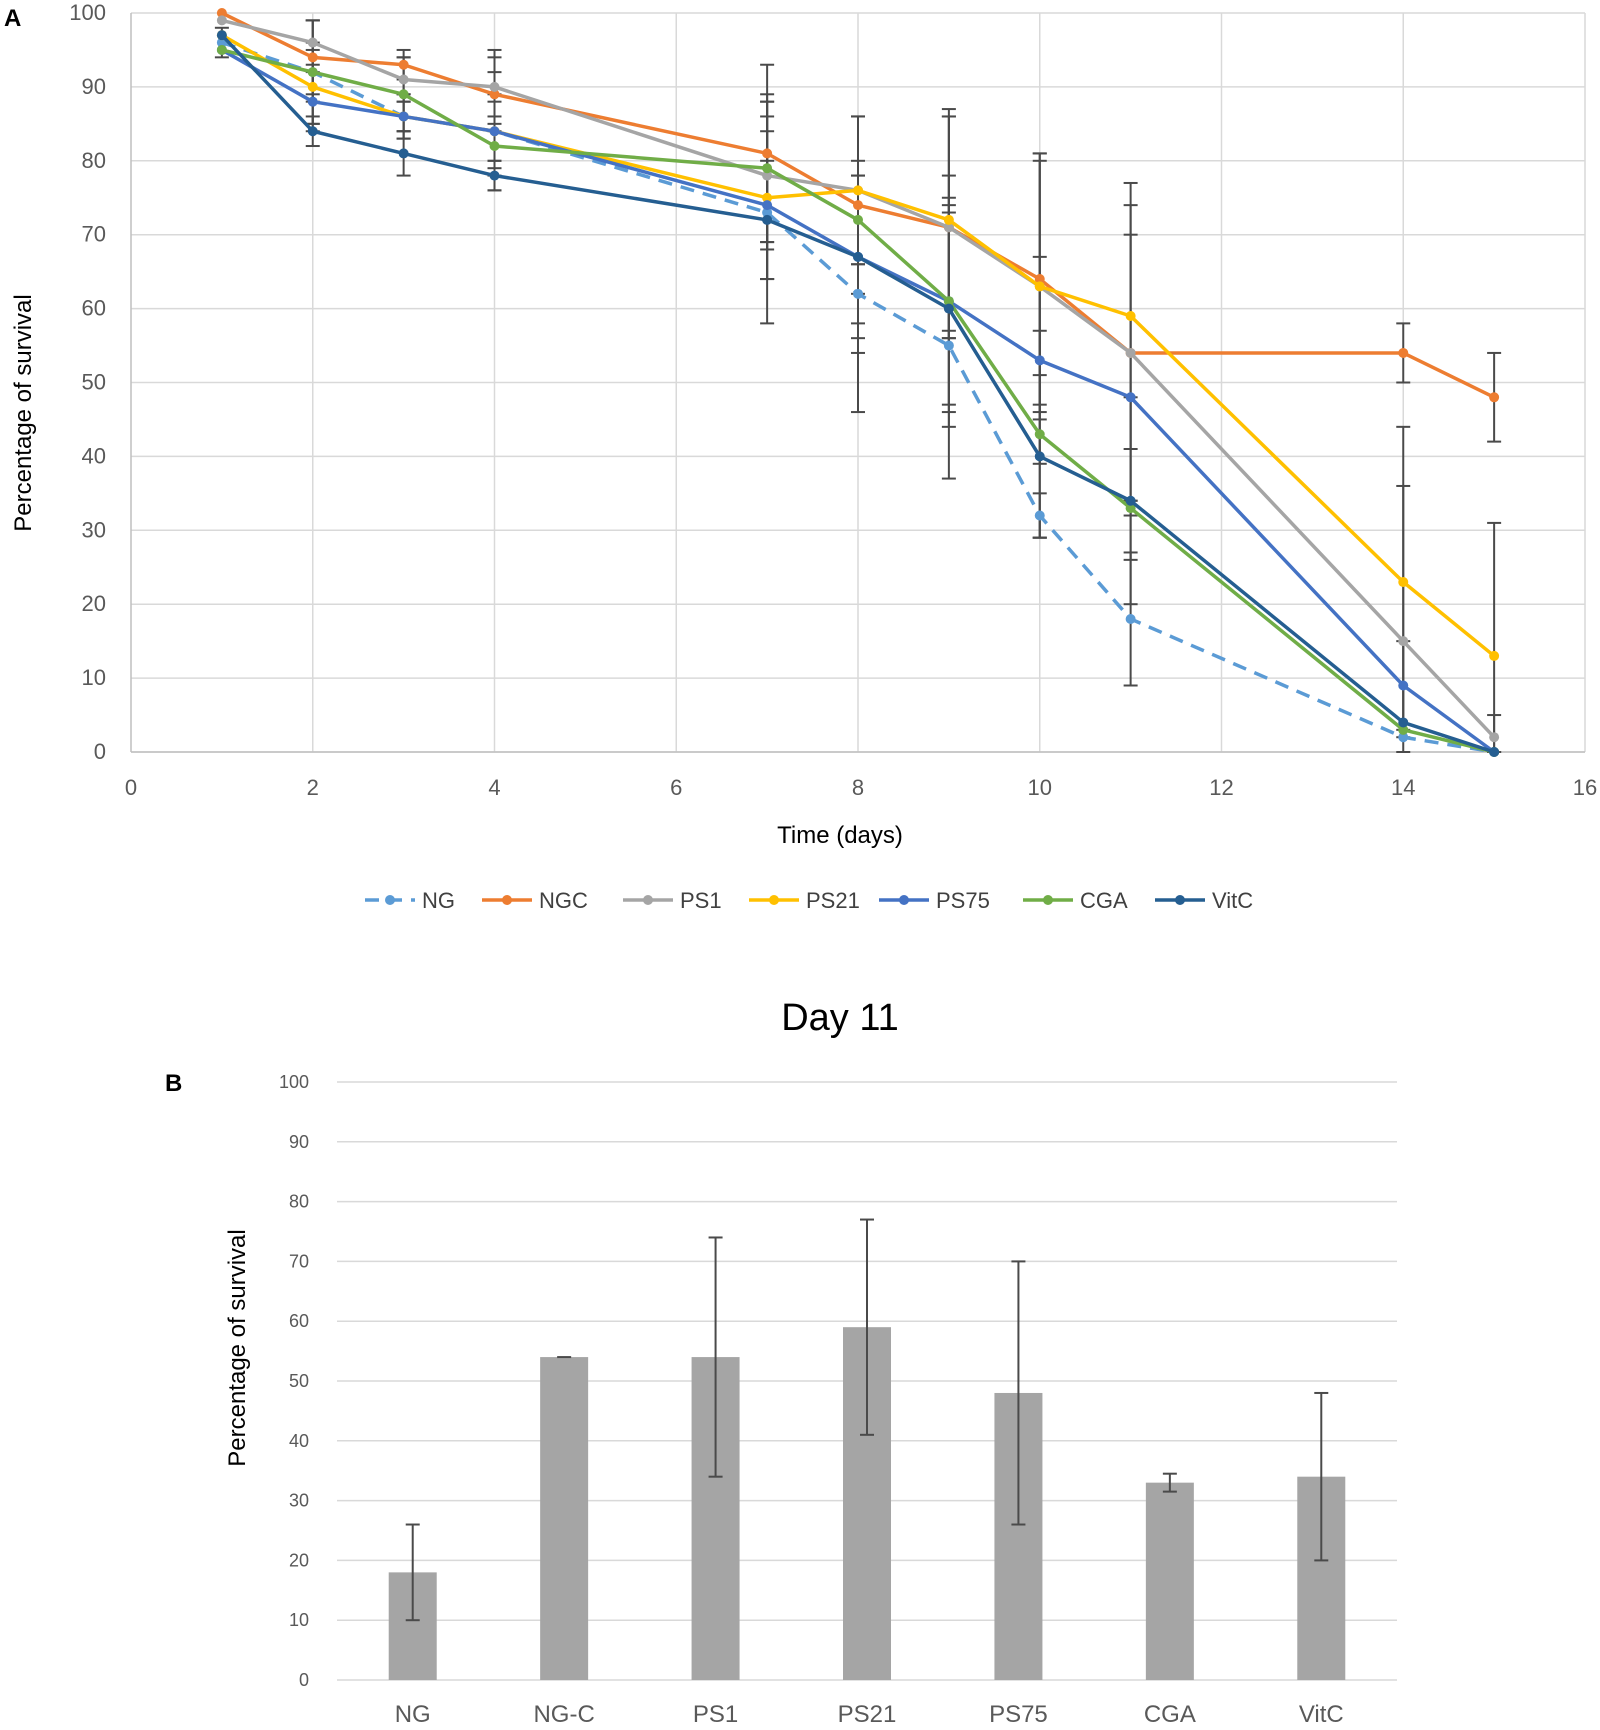 This screenshot has width=1600, height=1730. Describe the element at coordinates (564, 1518) in the screenshot. I see `bar-ng-c` at that location.